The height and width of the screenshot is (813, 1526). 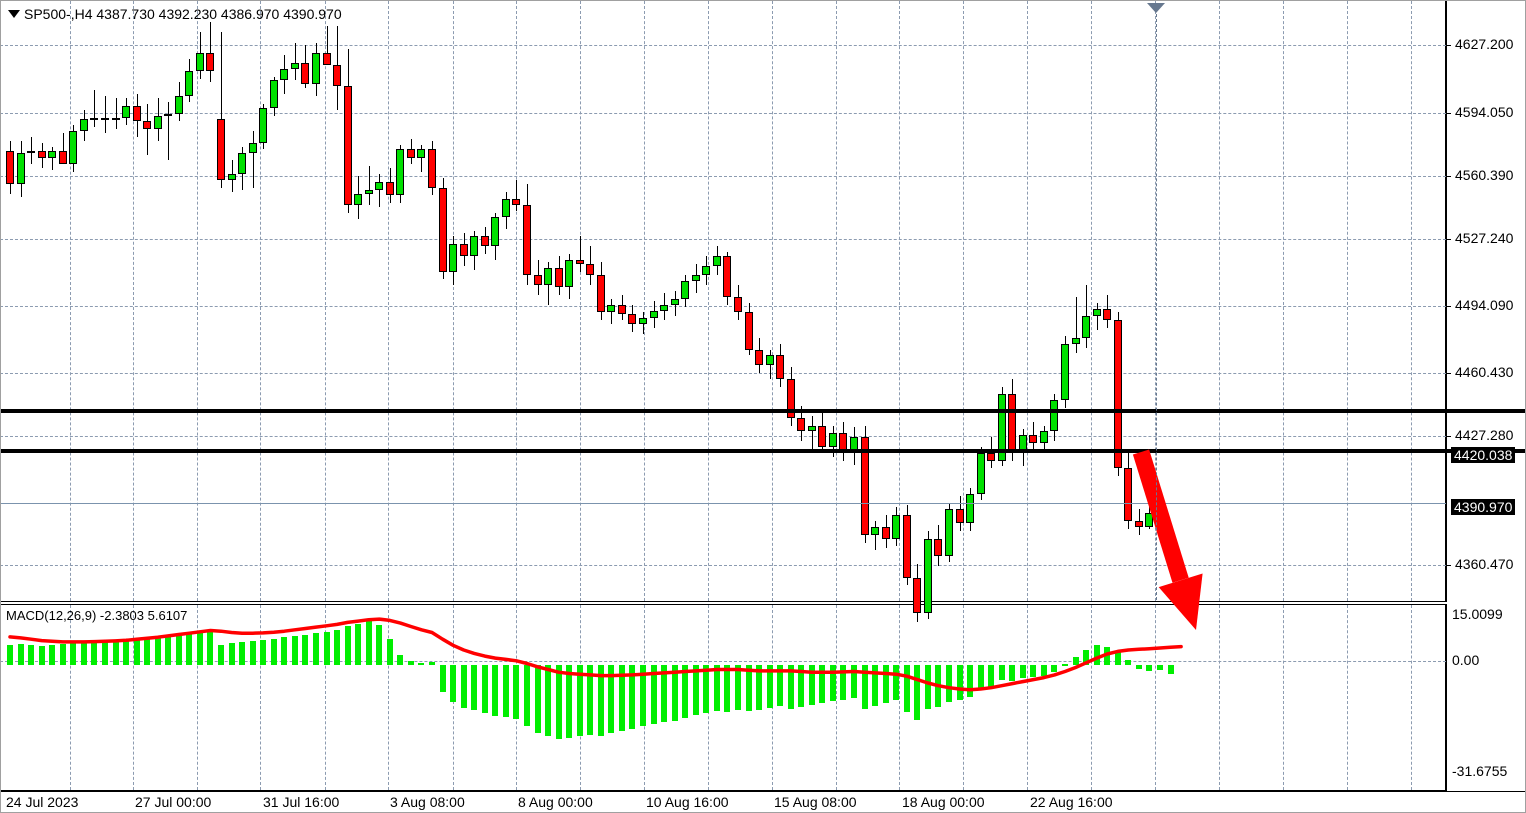 What do you see at coordinates (301, 802) in the screenshot?
I see `time-axis-label: 31 Jul 16:00` at bounding box center [301, 802].